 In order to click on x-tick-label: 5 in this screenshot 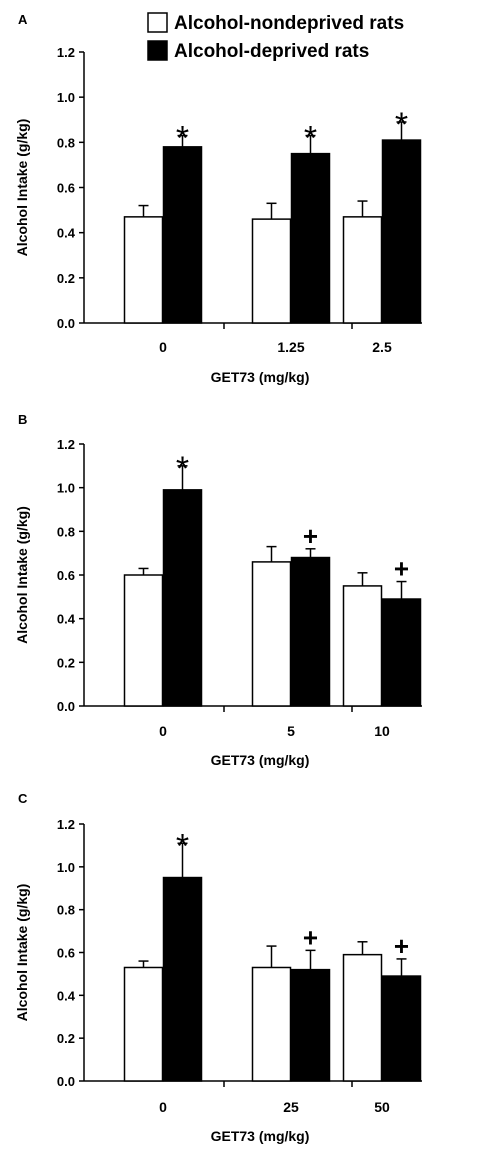, I will do `click(291, 731)`.